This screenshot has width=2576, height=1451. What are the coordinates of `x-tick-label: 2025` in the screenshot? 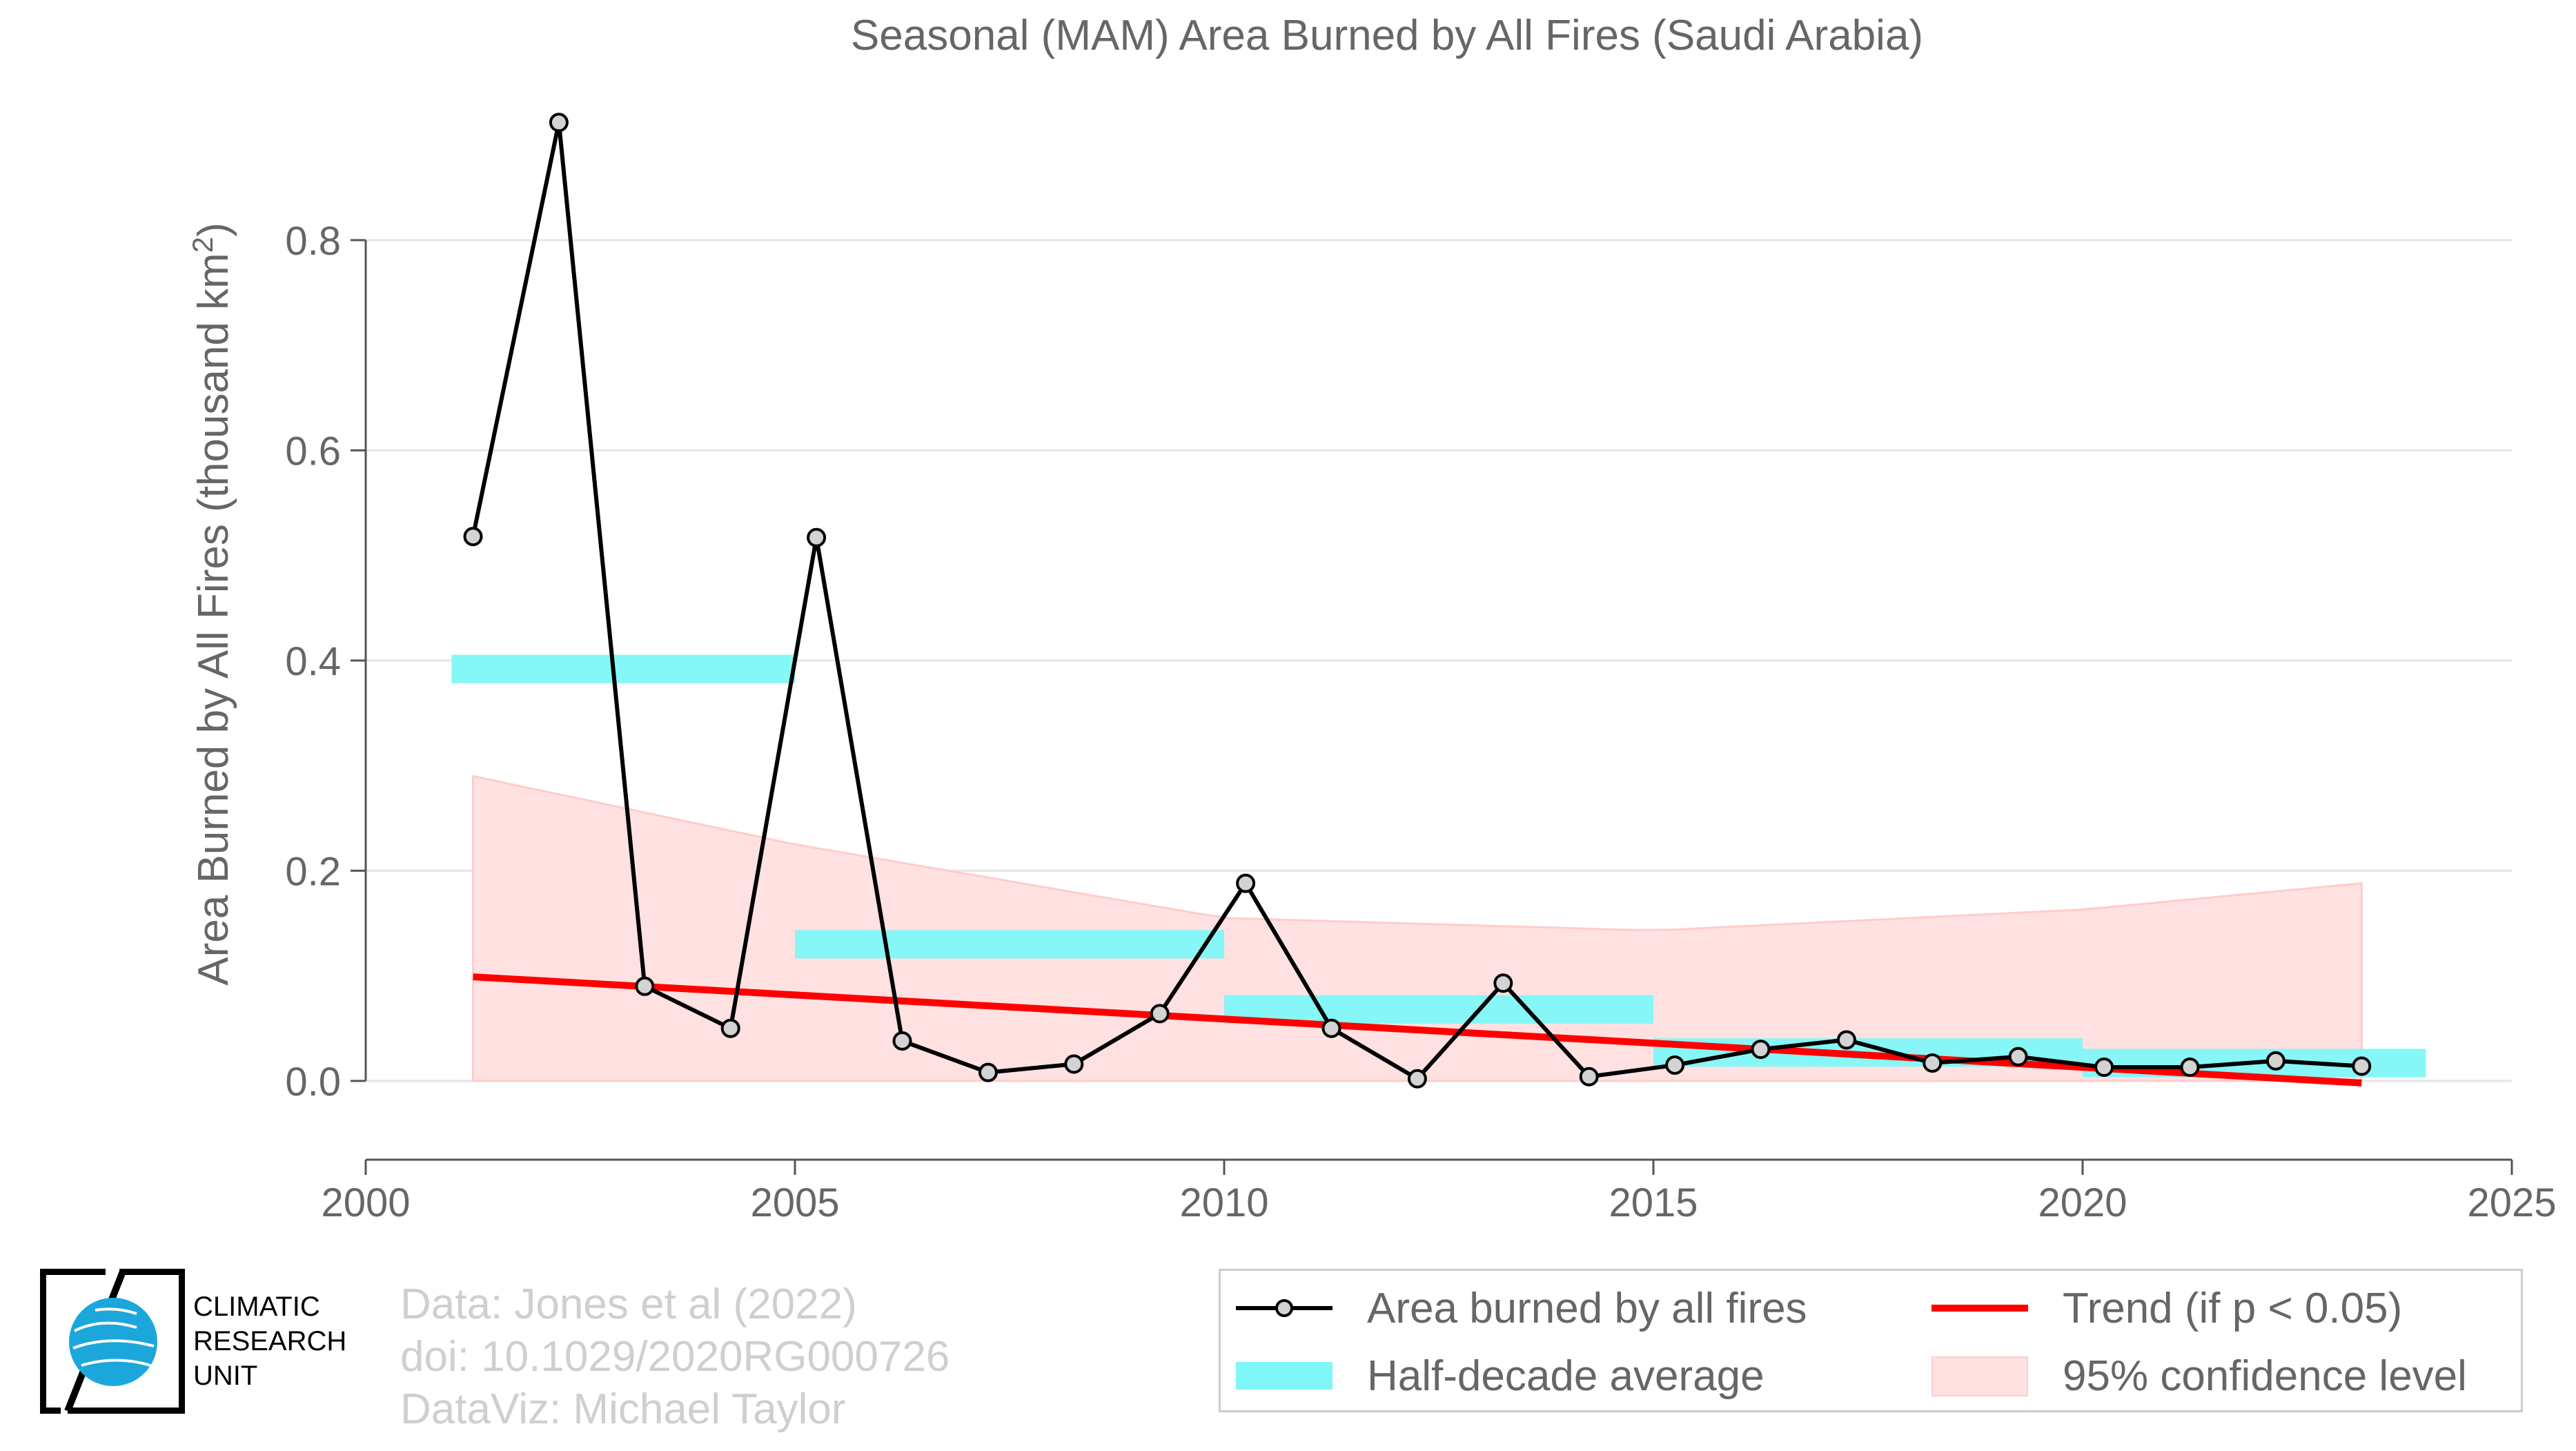 It's located at (2511, 1202).